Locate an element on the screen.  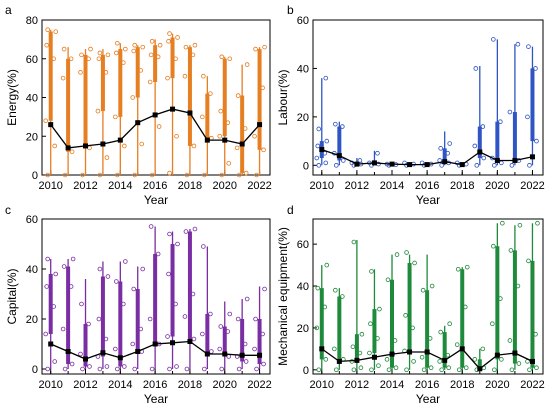
y-tick-label: 0 is located at coordinates (306, 371).